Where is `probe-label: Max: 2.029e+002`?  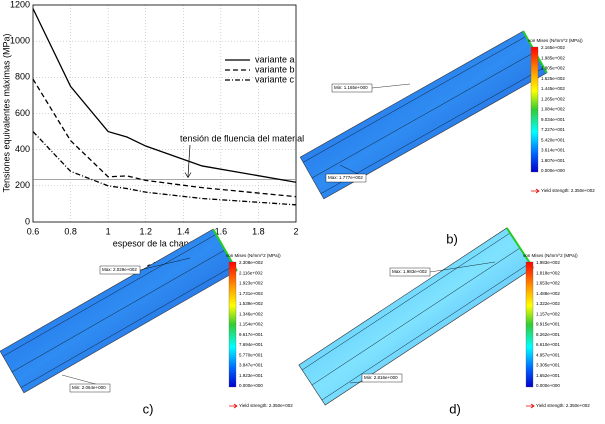
probe-label: Max: 2.029e+002 is located at coordinates (119, 269).